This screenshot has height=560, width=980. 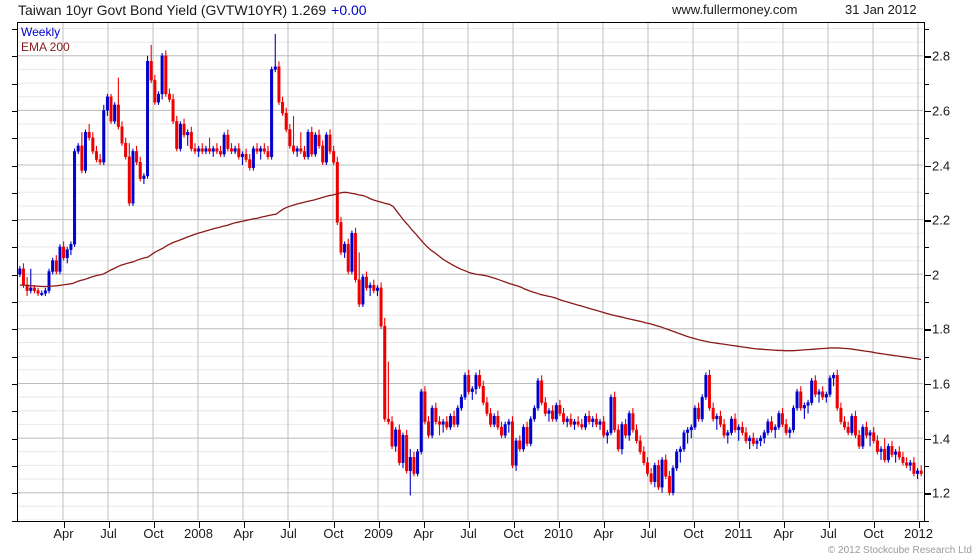 I want to click on y-axis-tick-label: 1.6, so click(x=941, y=384).